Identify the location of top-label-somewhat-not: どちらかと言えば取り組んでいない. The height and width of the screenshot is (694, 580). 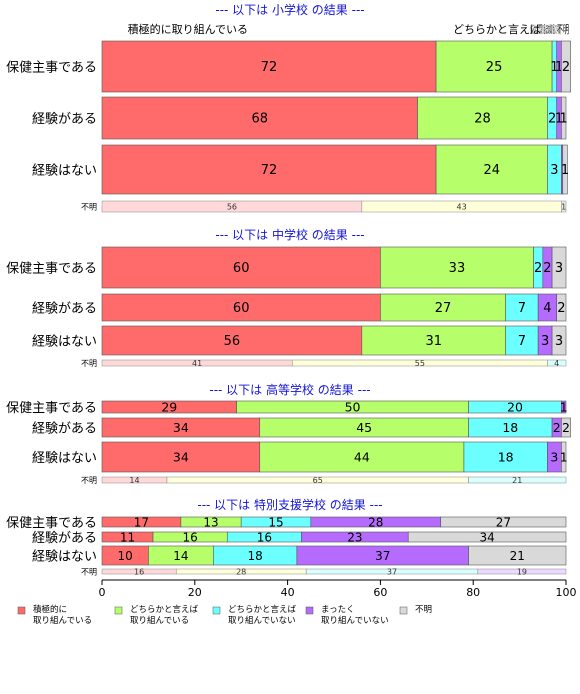
(541, 29).